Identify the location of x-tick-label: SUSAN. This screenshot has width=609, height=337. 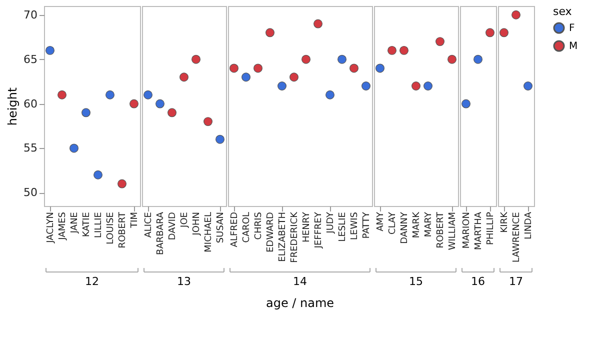
(221, 228).